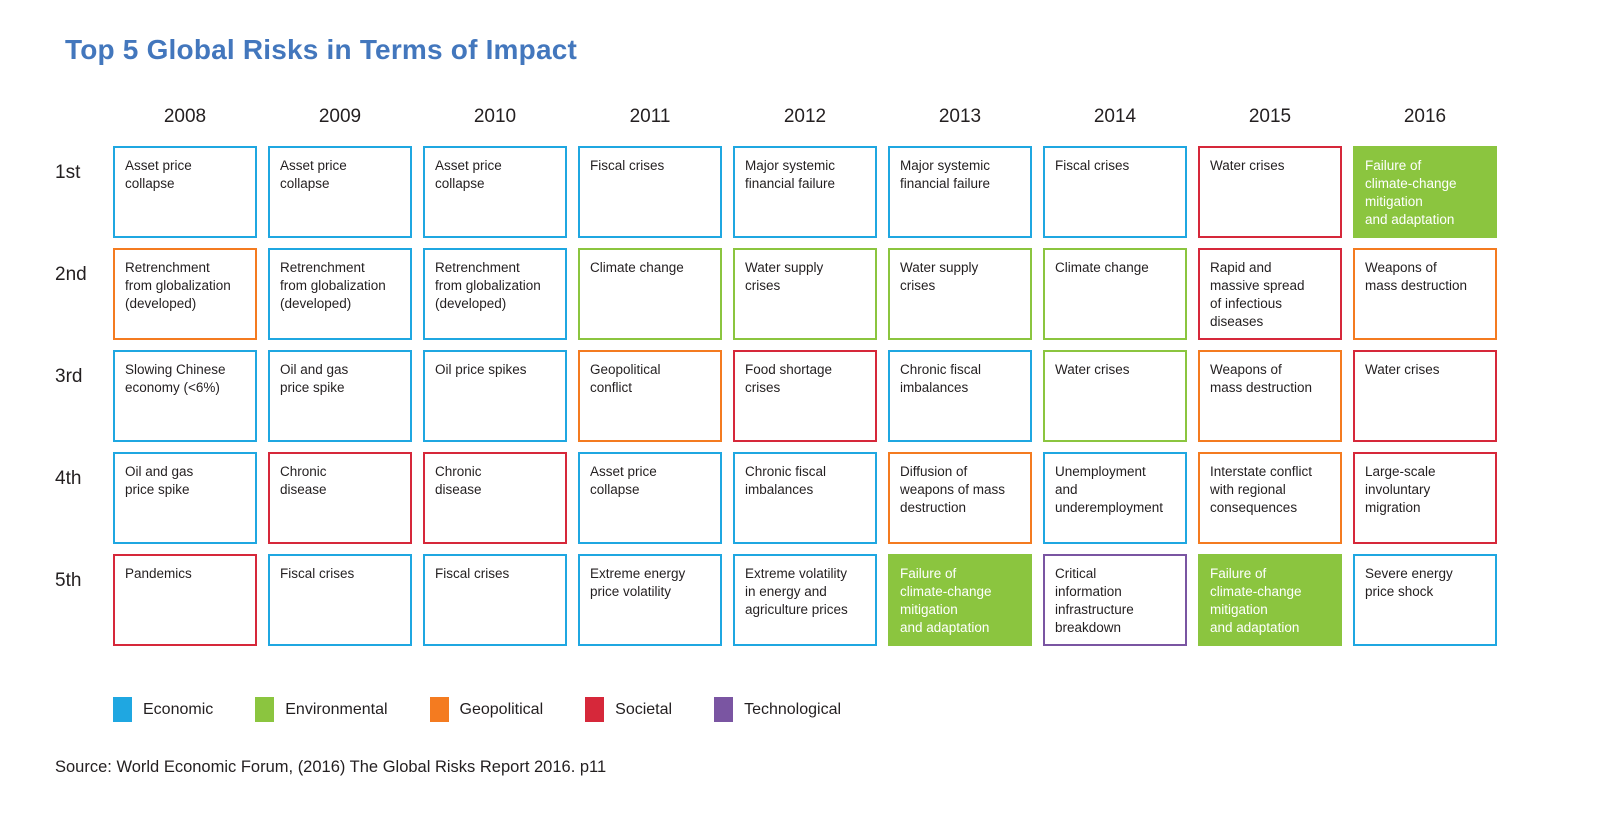  Describe the element at coordinates (439, 709) in the screenshot. I see `geopolitical-swatch-icon` at that location.